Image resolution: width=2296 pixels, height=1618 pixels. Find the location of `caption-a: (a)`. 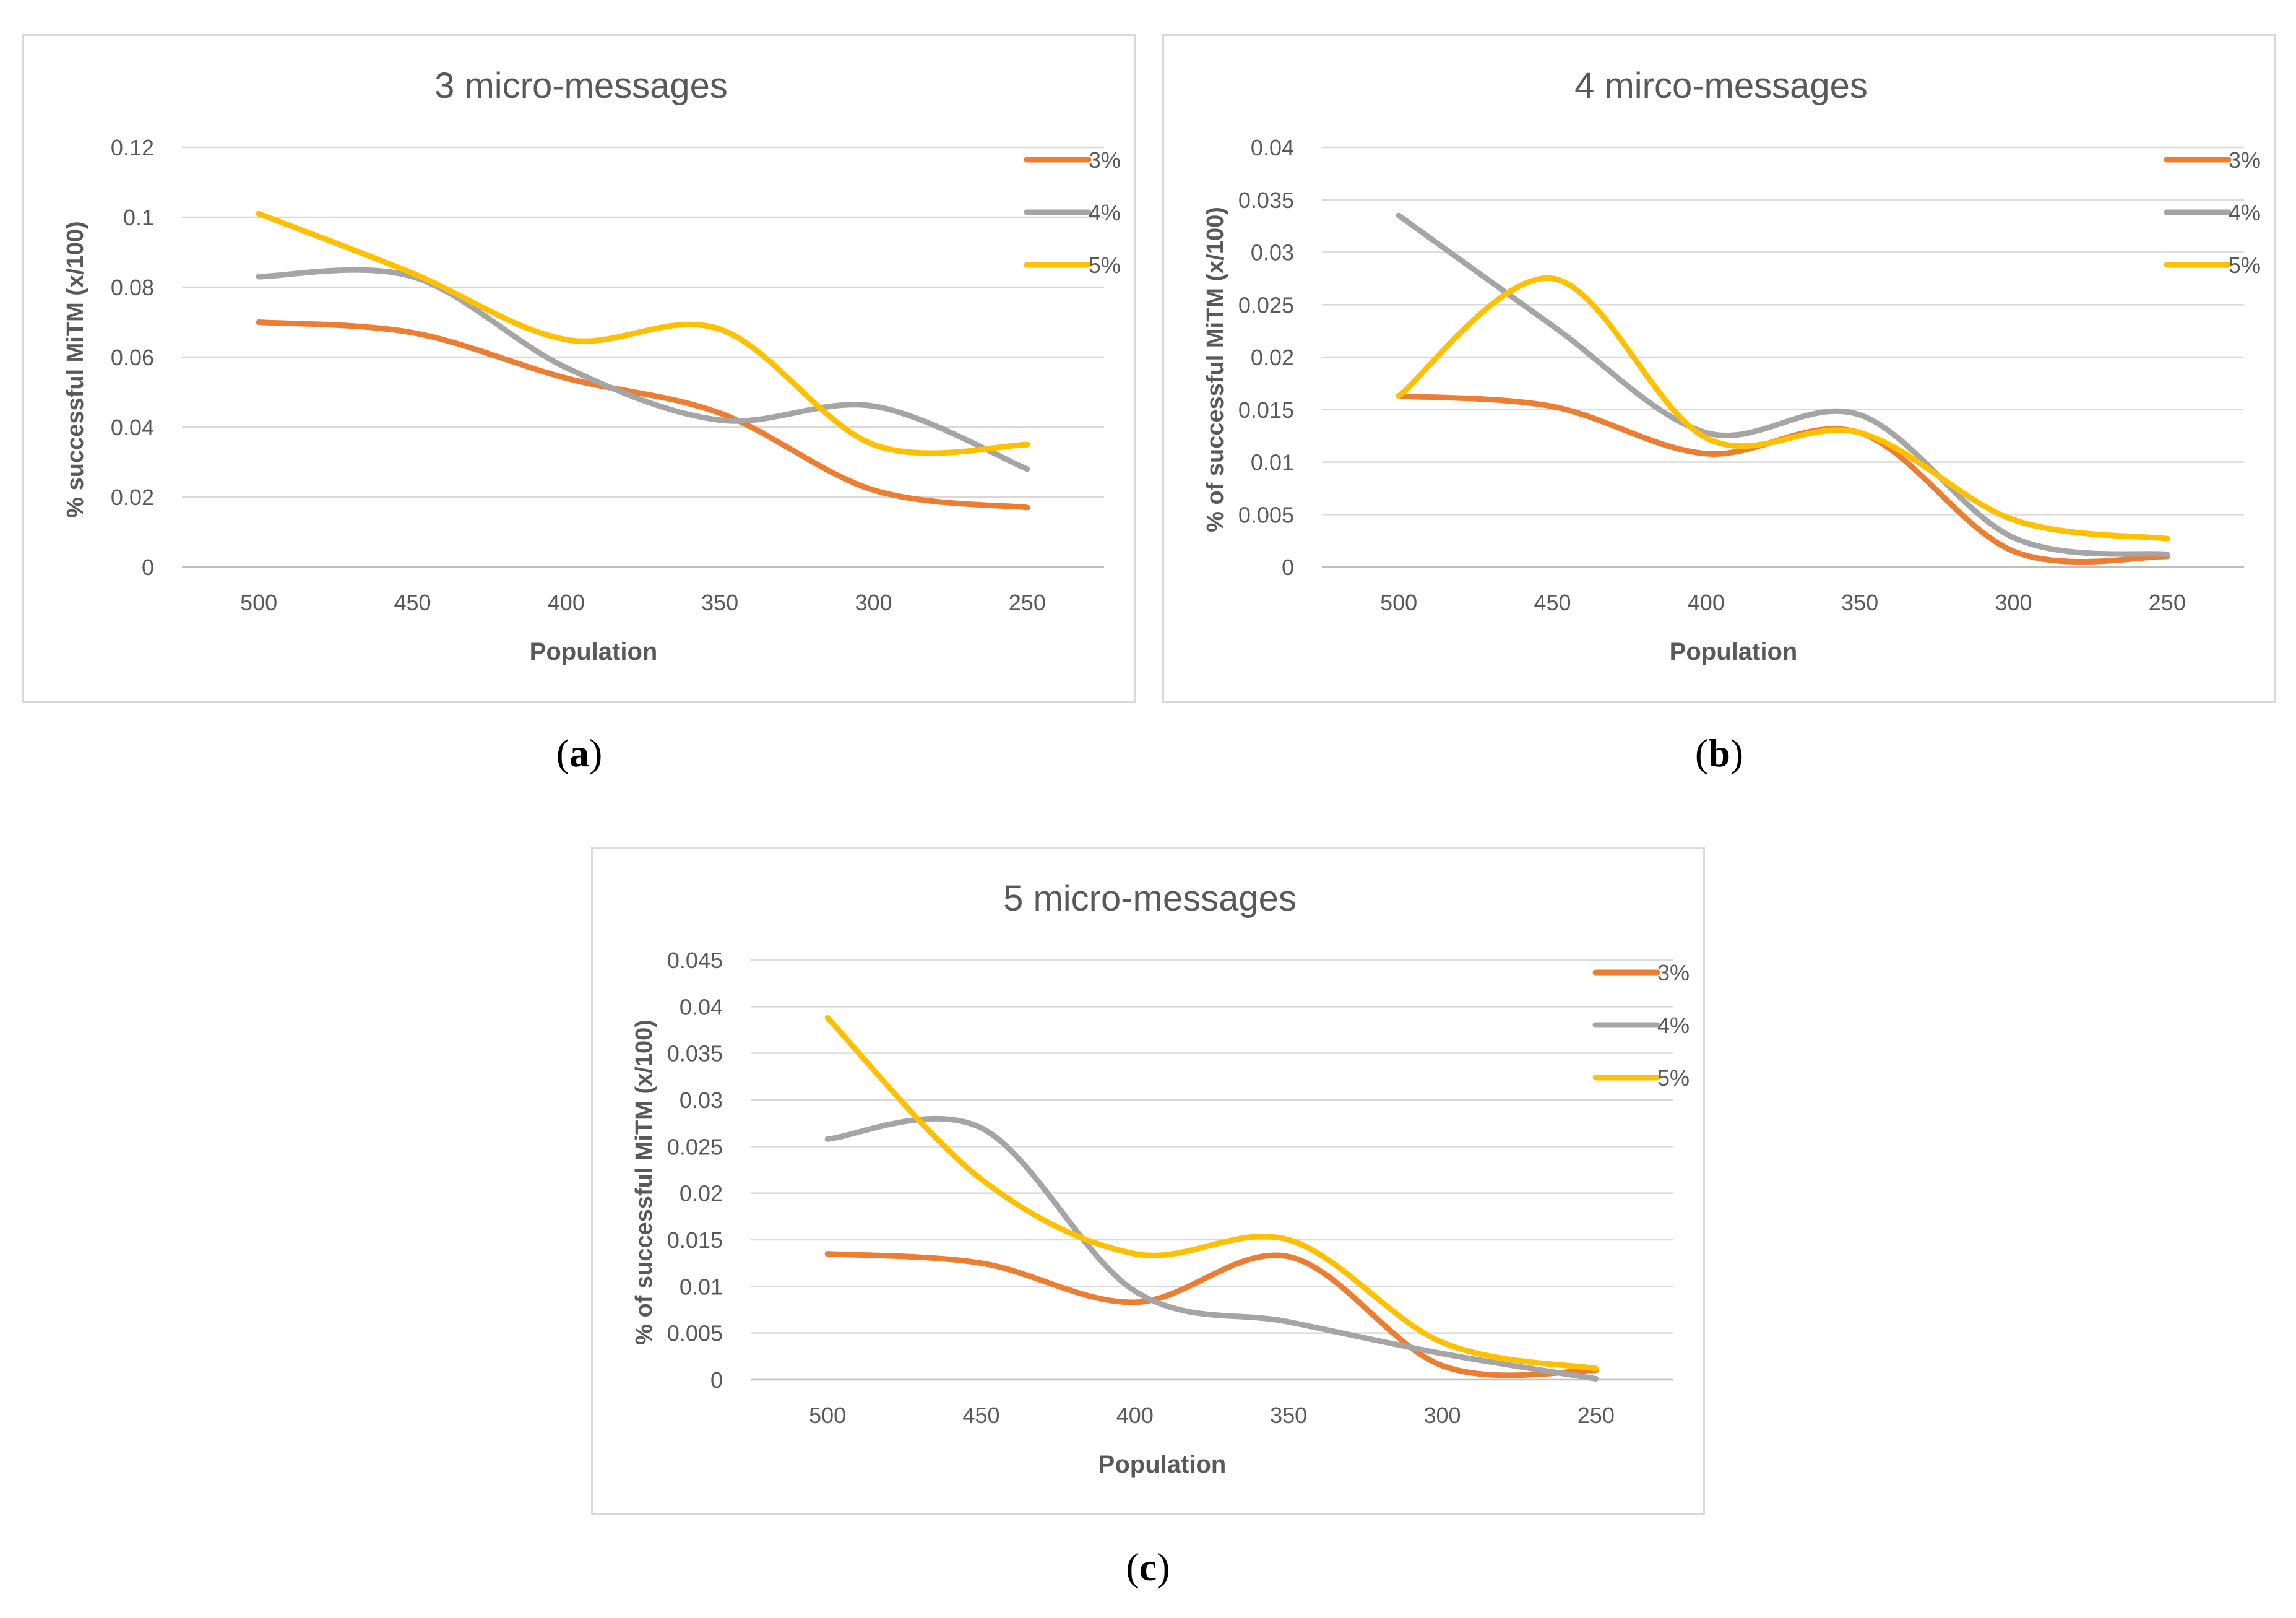

caption-a: (a) is located at coordinates (579, 753).